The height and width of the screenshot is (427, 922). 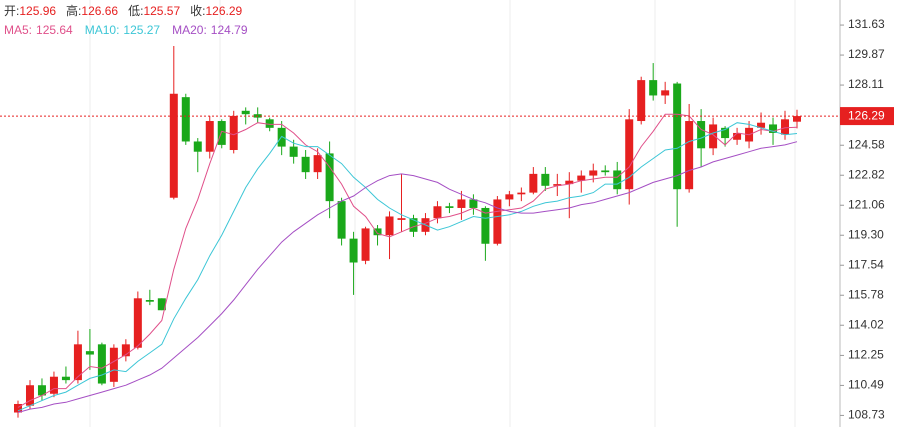 What do you see at coordinates (866, 84) in the screenshot?
I see `y-tick-label: 128.11` at bounding box center [866, 84].